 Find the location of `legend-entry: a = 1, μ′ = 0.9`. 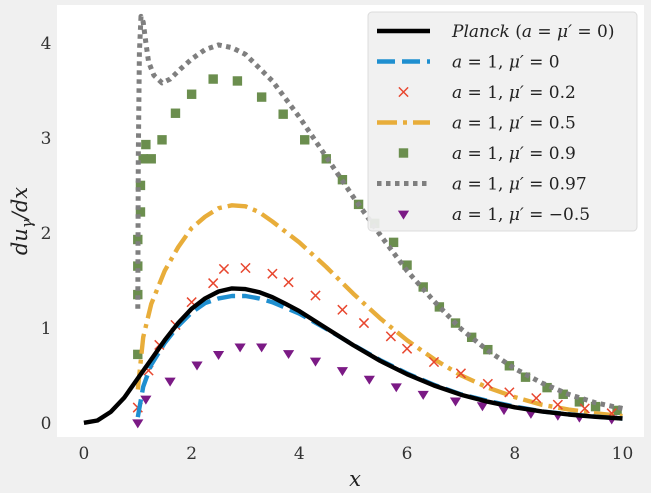

legend-entry: a = 1, μ′ = 0.9 is located at coordinates (487, 154).